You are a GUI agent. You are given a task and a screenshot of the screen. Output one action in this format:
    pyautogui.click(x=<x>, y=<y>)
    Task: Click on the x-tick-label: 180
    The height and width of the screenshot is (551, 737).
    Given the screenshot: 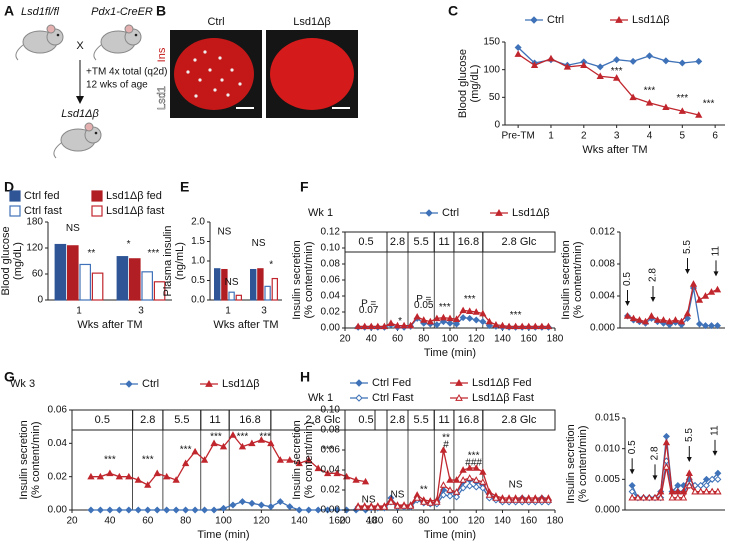 What is the action you would take?
    pyautogui.click(x=375, y=521)
    